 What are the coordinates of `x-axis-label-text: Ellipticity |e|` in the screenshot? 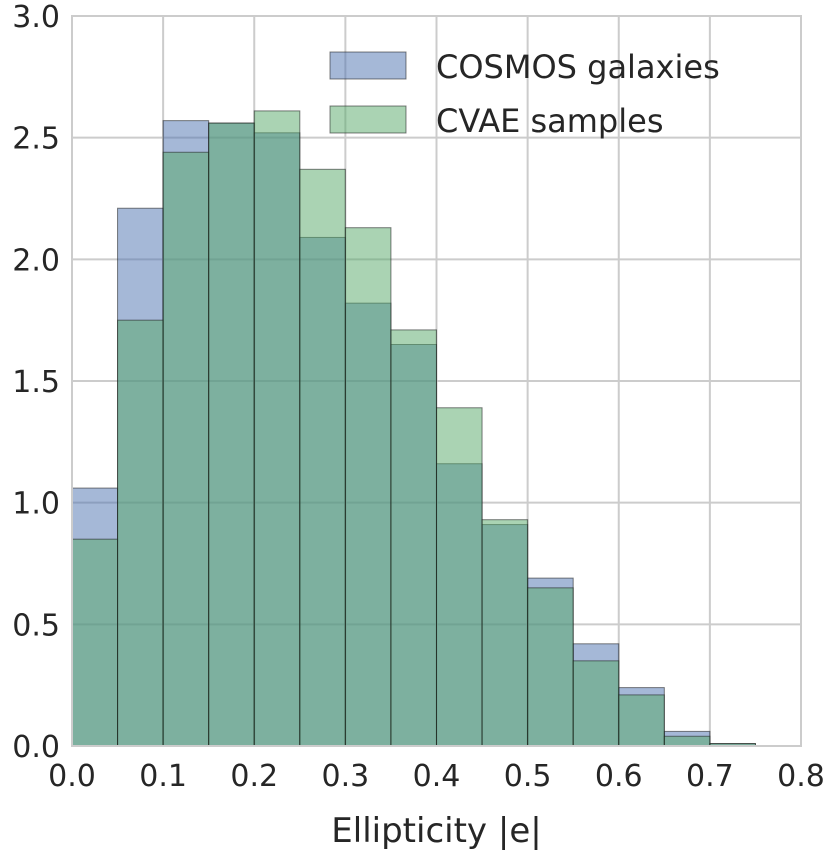 It's located at (436, 831).